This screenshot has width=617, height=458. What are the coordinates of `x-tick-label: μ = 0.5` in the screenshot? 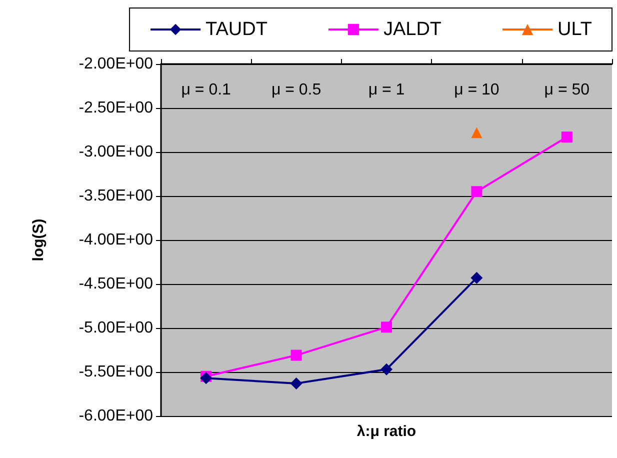 It's located at (296, 90).